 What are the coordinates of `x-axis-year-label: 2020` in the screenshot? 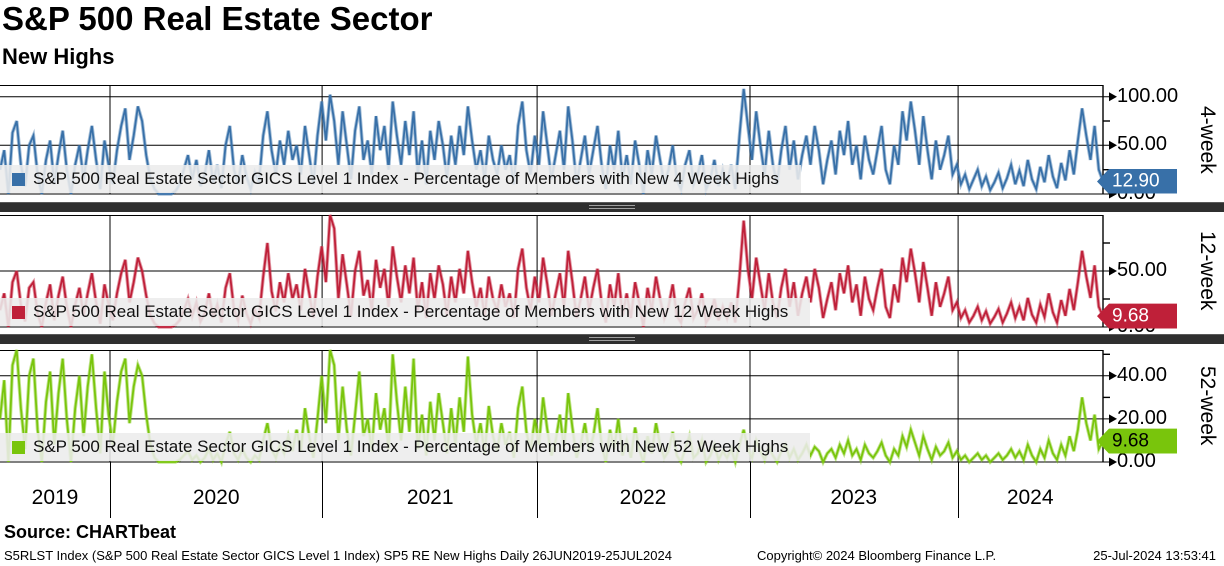 It's located at (216, 497).